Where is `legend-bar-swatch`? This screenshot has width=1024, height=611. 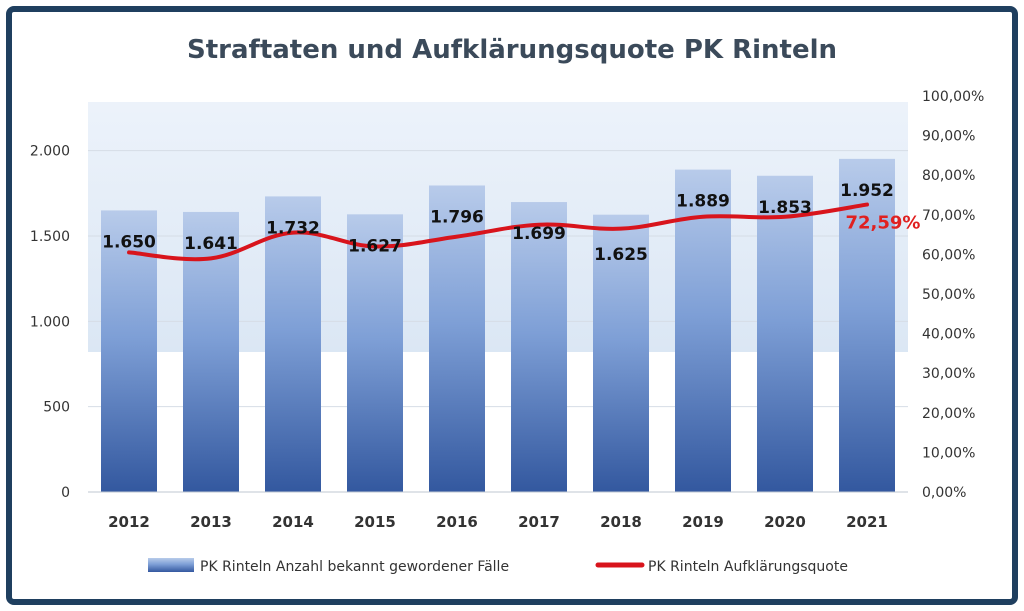
legend-bar-swatch is located at coordinates (171, 565).